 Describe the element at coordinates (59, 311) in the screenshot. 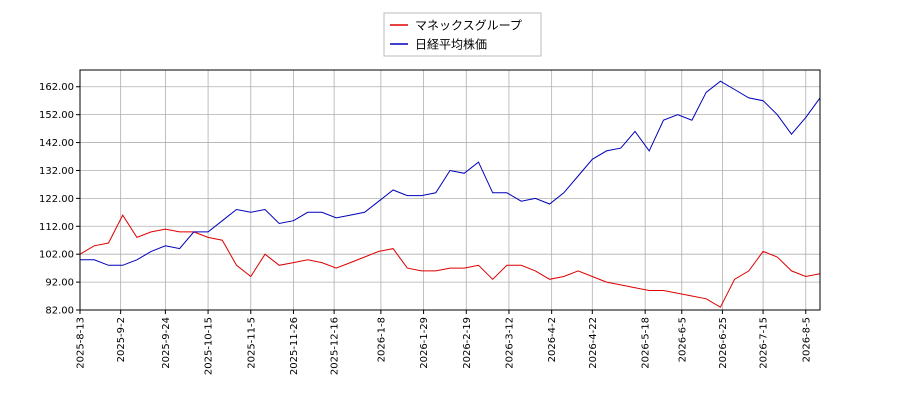

I see `y-tick-label: 82.00` at that location.